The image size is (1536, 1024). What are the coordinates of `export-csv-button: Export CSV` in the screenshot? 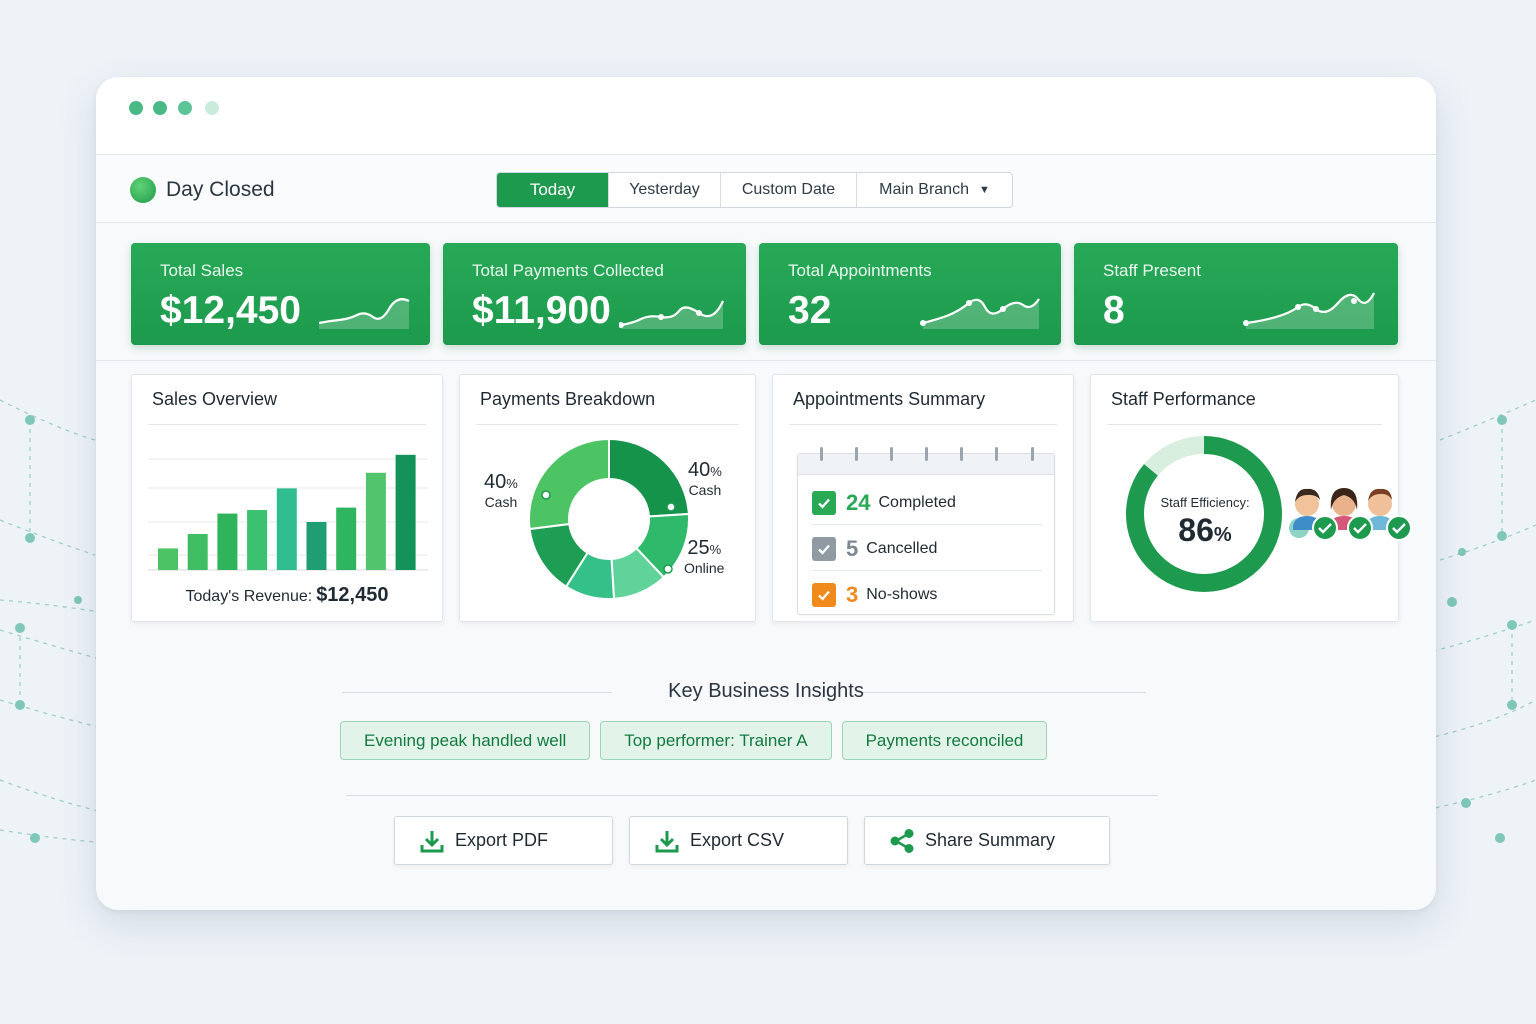 It's located at (738, 840).